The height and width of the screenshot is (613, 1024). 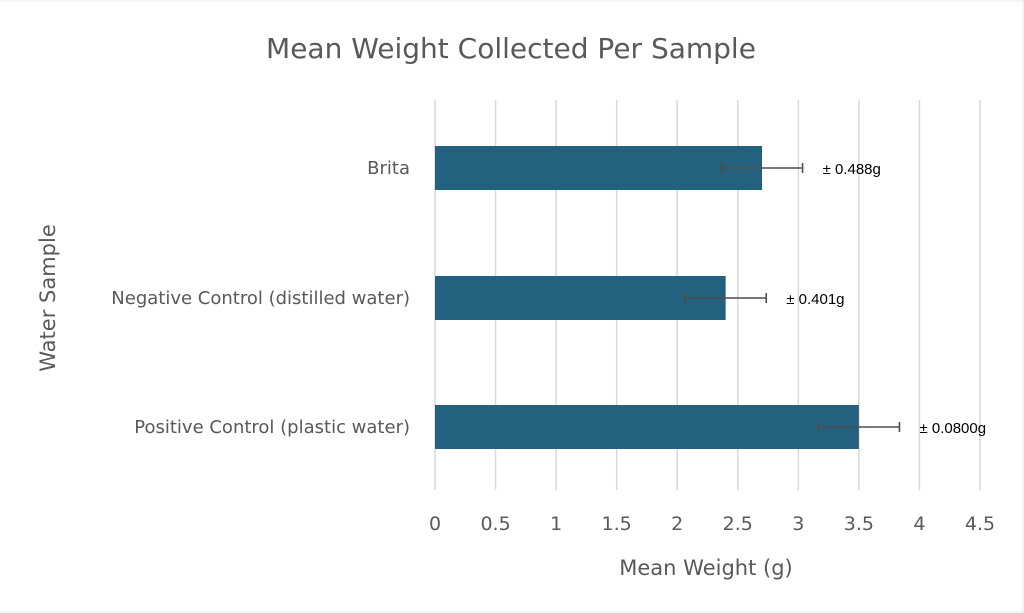 What do you see at coordinates (388, 168) in the screenshot?
I see `category-label: Brita` at bounding box center [388, 168].